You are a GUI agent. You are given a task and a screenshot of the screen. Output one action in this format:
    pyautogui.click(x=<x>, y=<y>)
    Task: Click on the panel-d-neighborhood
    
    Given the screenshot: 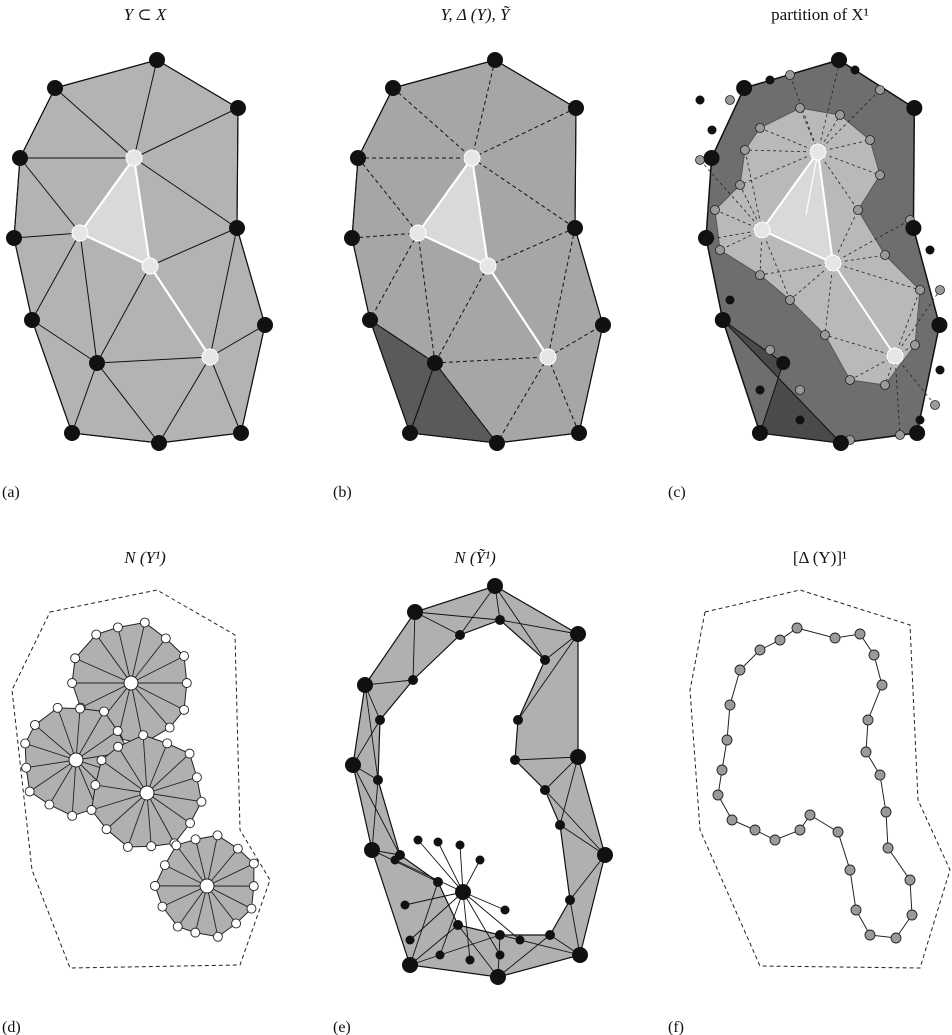 What is the action you would take?
    pyautogui.click(x=141, y=779)
    